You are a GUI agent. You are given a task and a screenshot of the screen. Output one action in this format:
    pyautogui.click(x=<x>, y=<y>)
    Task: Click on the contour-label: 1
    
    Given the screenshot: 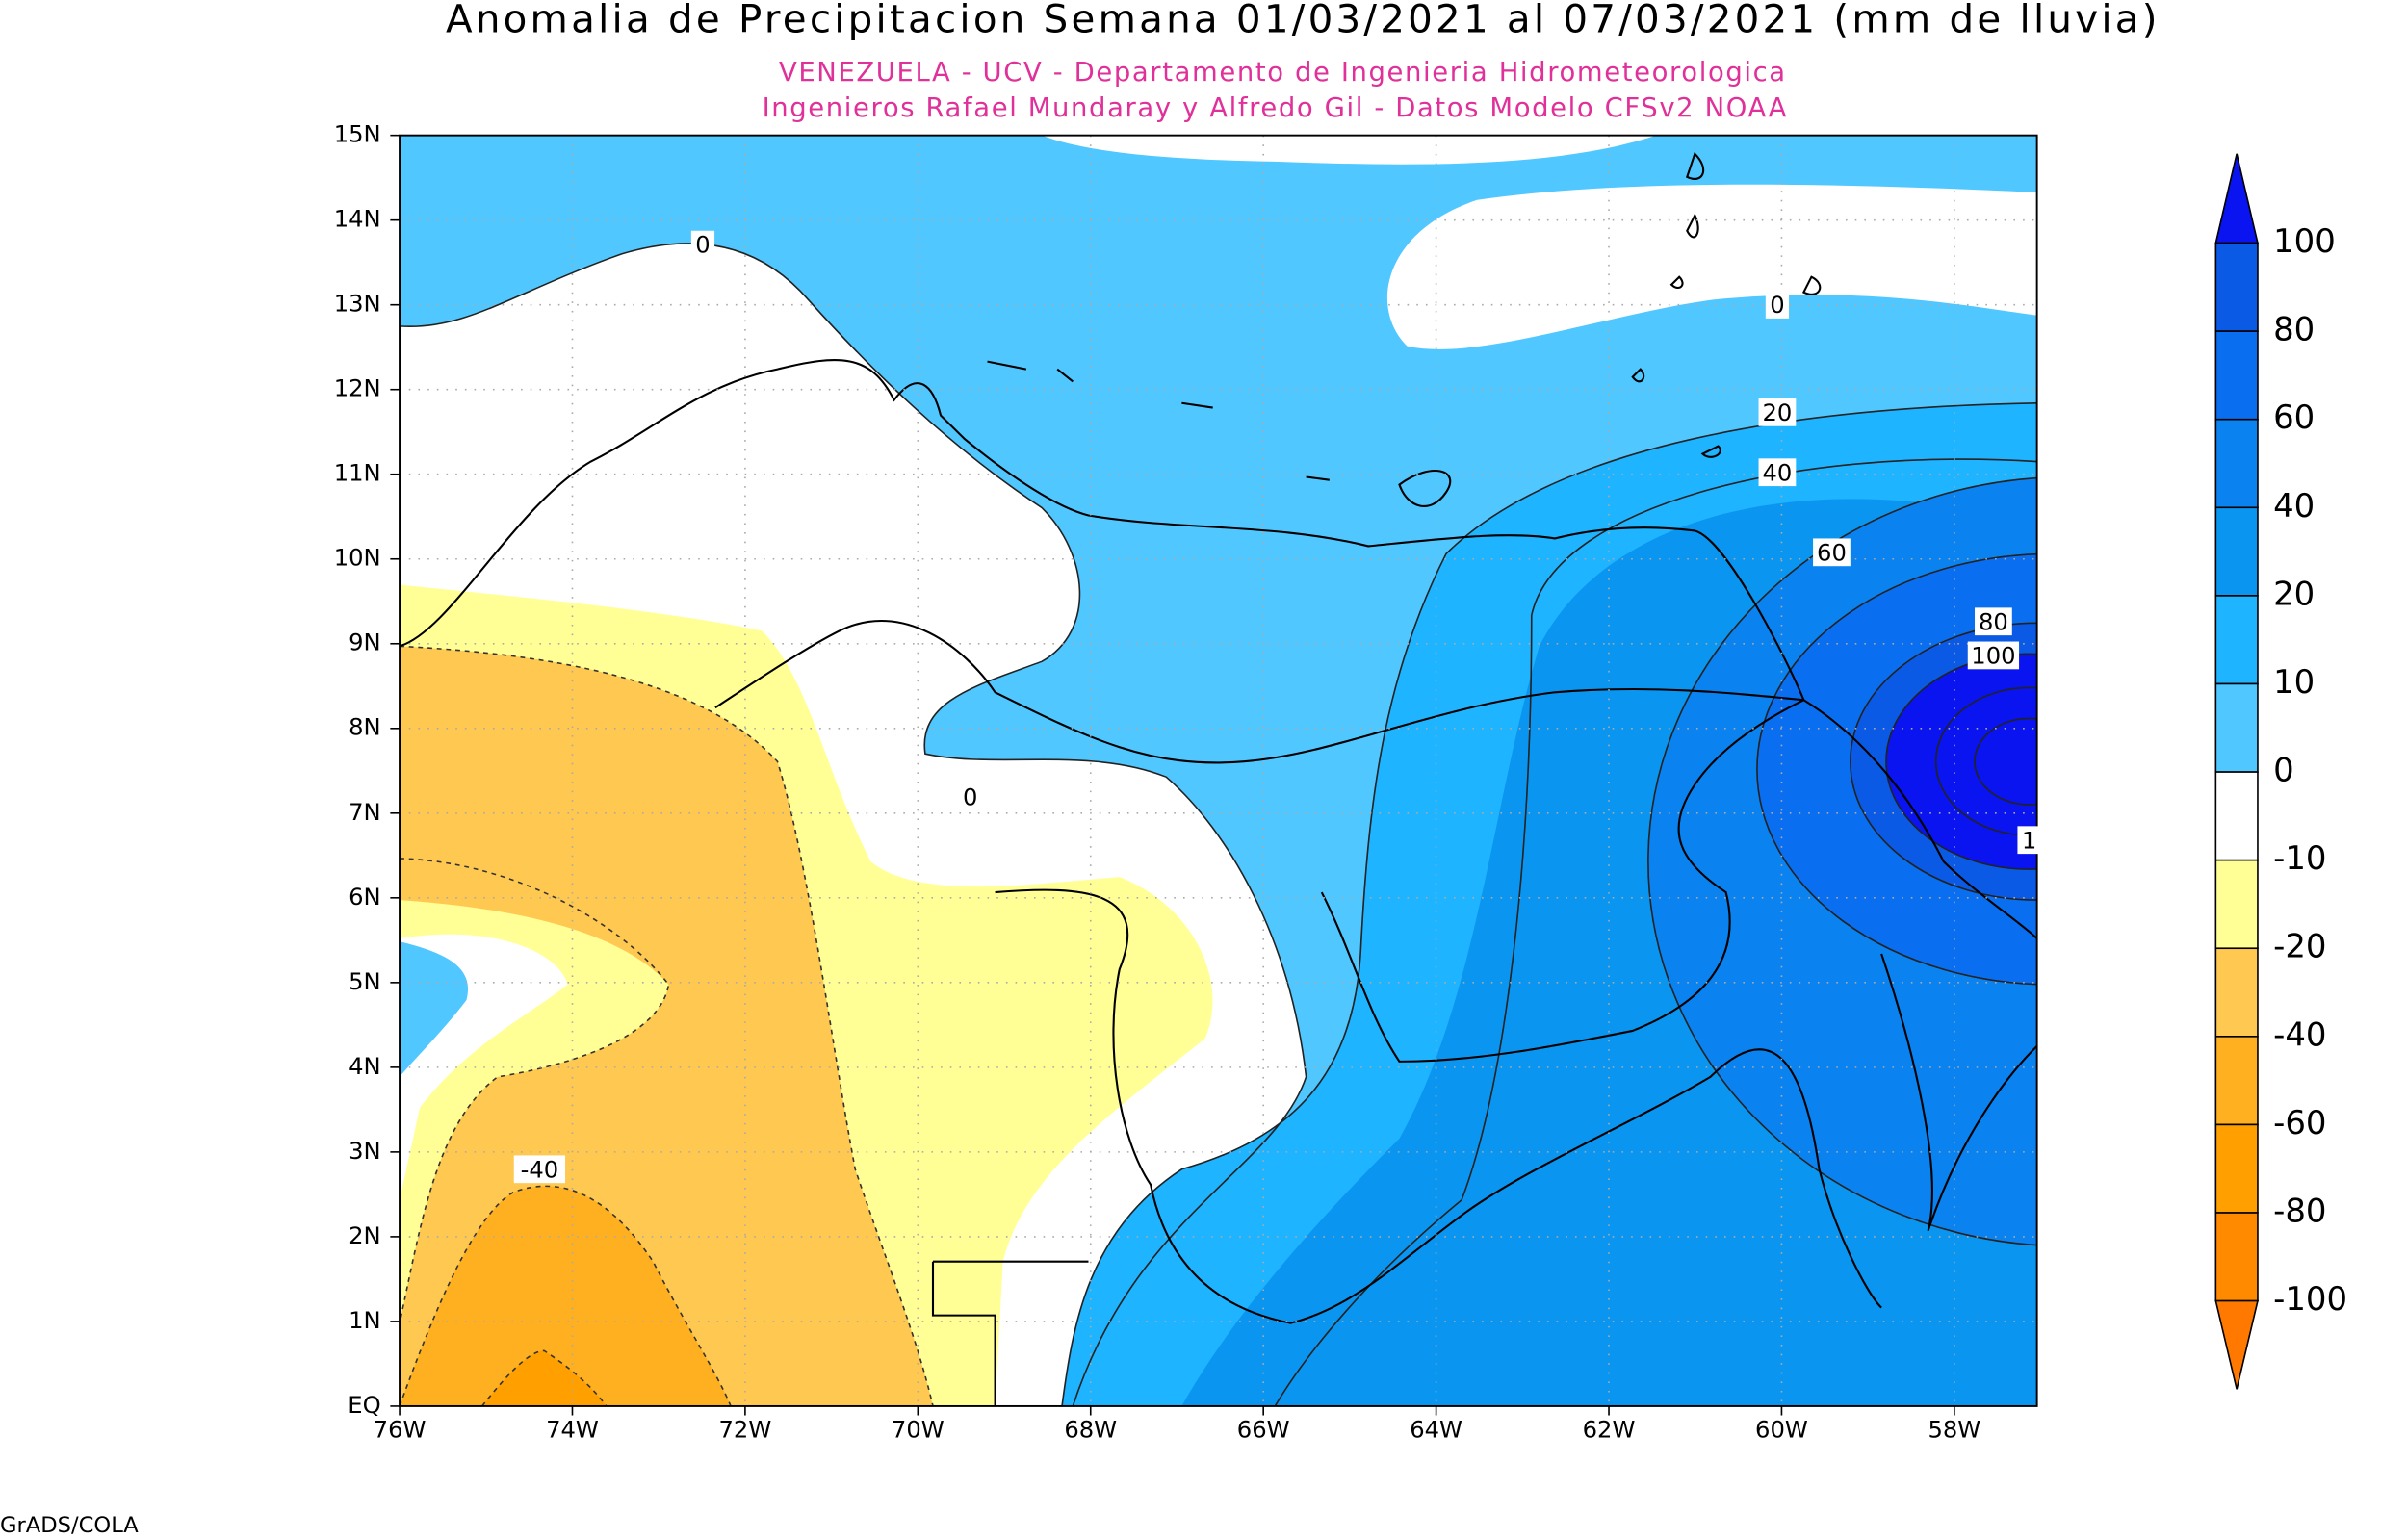 What is the action you would take?
    pyautogui.click(x=2029, y=840)
    